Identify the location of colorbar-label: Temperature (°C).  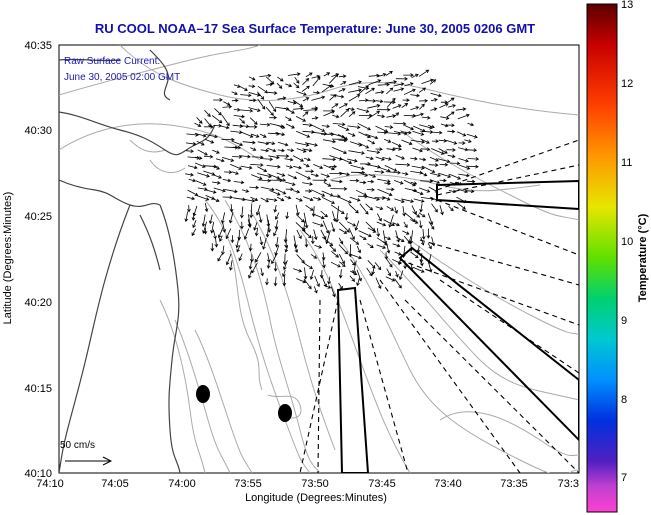
(643, 257).